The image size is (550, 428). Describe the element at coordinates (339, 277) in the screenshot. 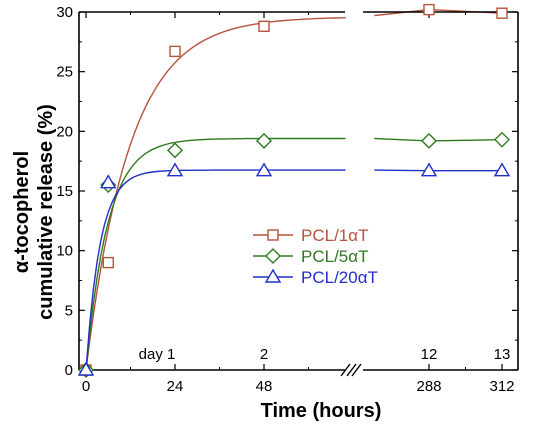

I see `legend-label-3: PCL/20αT` at that location.